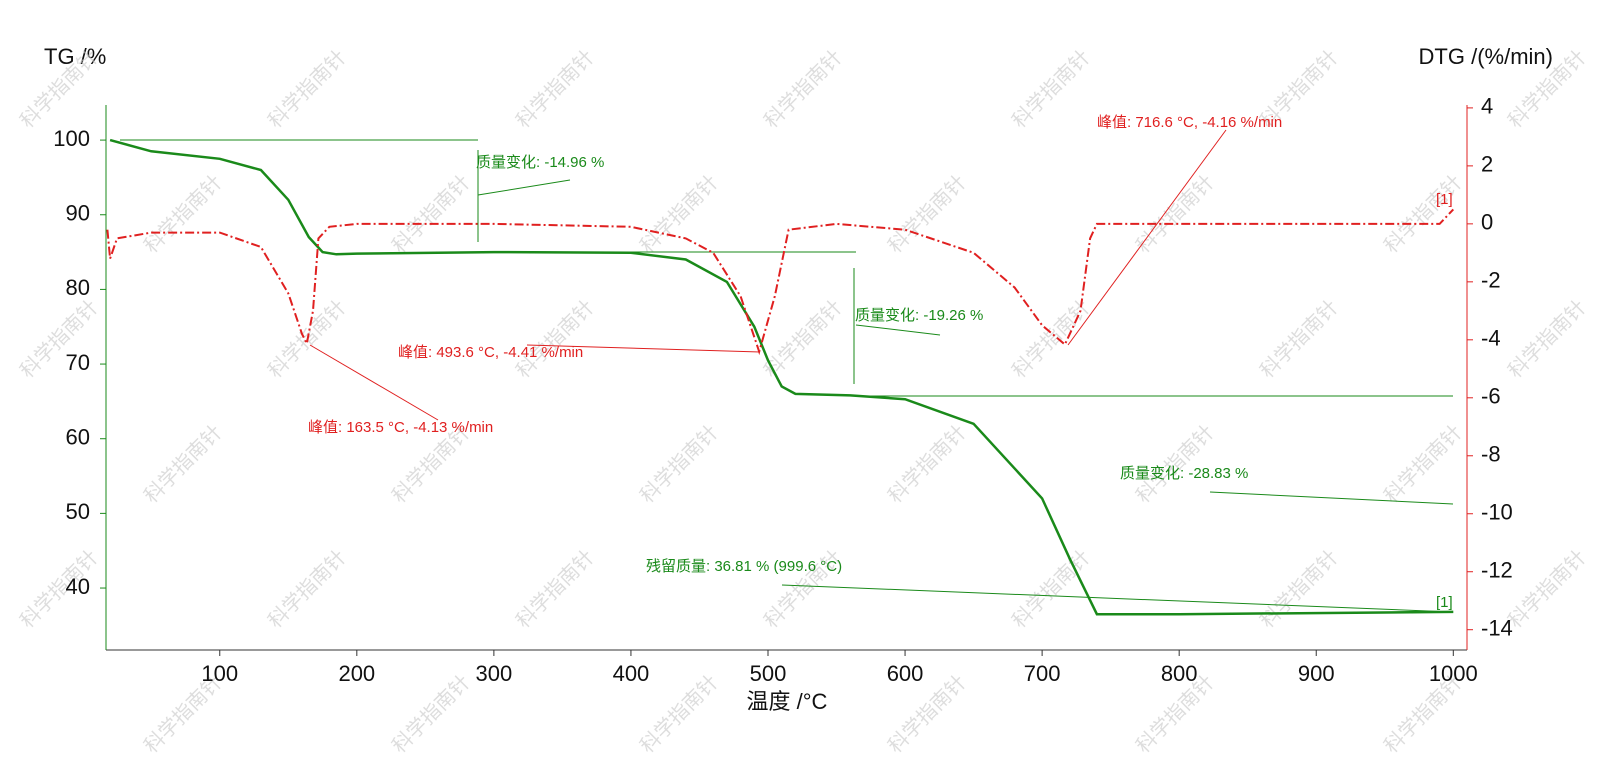 Image resolution: width=1608 pixels, height=758 pixels. What do you see at coordinates (1487, 106) in the screenshot?
I see `y2-tick-label: 4` at bounding box center [1487, 106].